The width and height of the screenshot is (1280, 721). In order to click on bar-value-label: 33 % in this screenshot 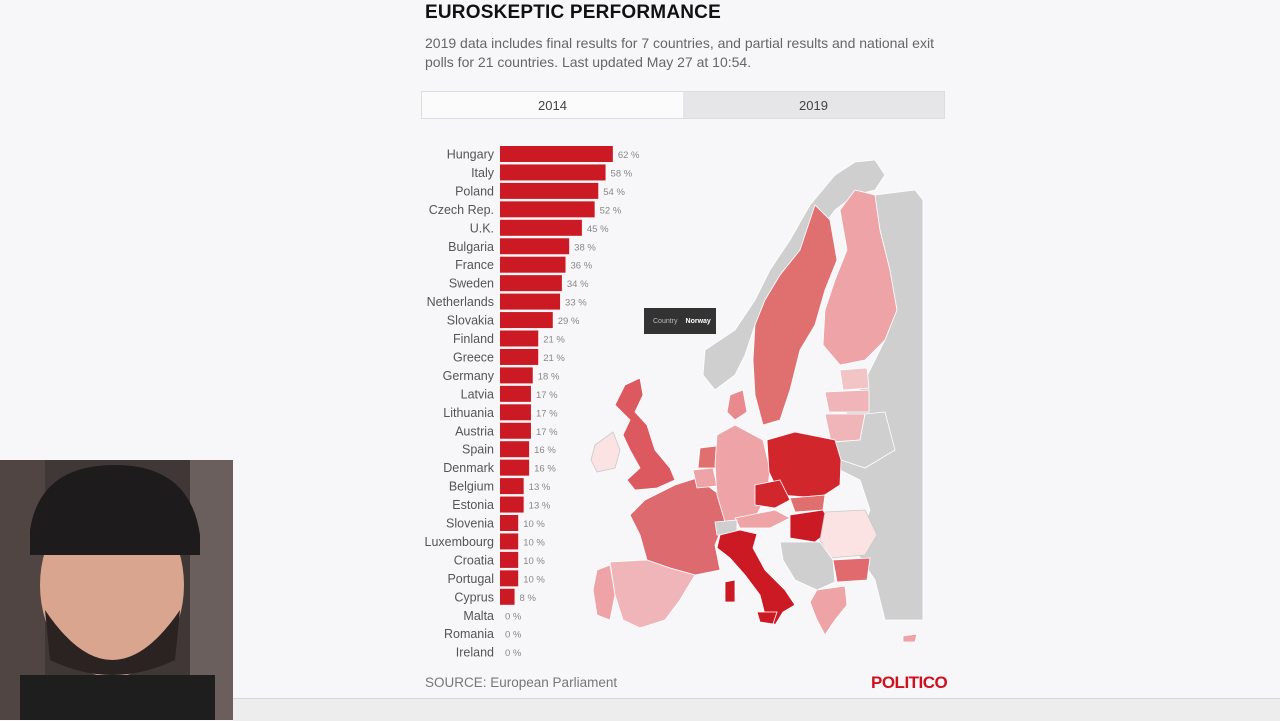, I will do `click(576, 303)`.